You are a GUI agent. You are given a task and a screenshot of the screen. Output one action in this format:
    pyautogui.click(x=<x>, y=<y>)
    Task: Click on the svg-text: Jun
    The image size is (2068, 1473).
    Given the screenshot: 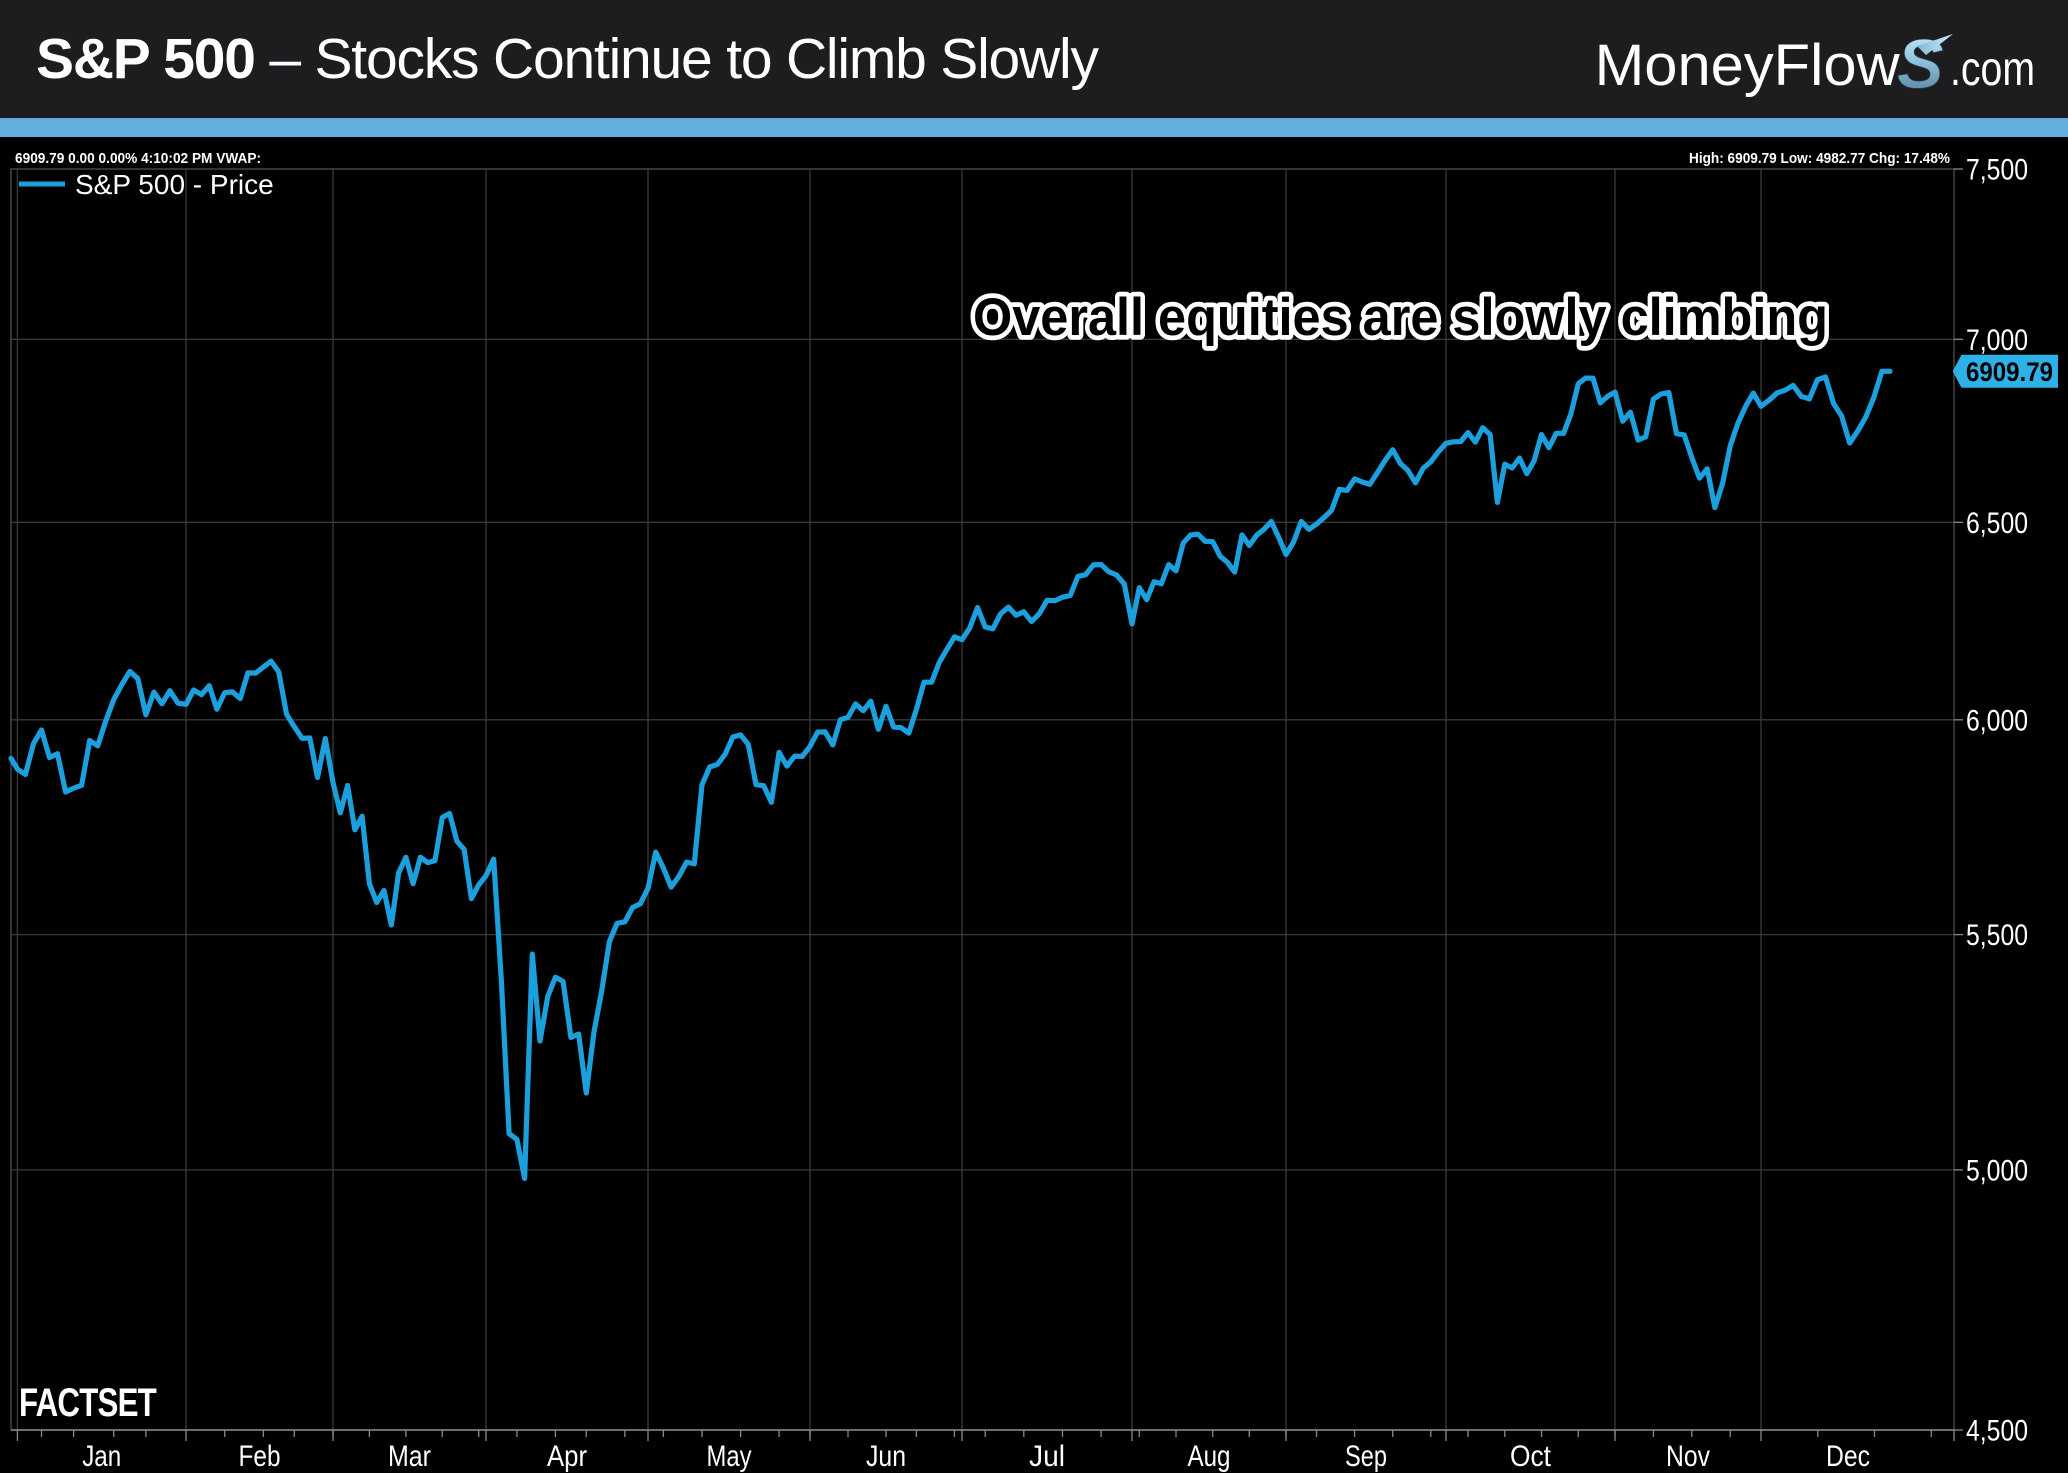 What is the action you would take?
    pyautogui.click(x=886, y=1456)
    